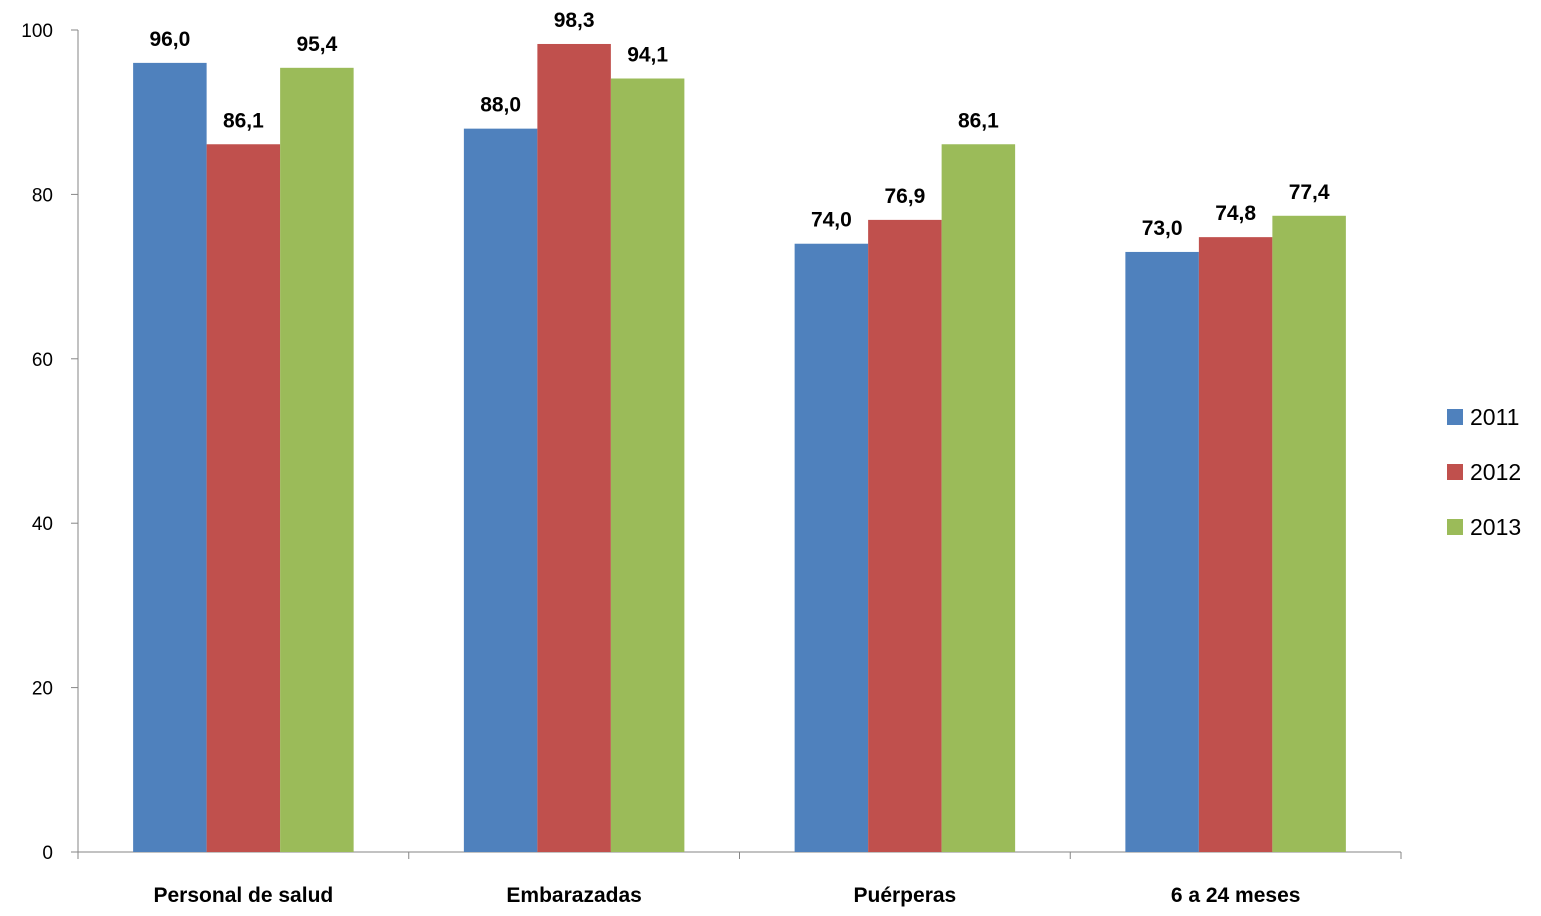  Describe the element at coordinates (1494, 417) in the screenshot. I see `legend-label: 2011` at that location.